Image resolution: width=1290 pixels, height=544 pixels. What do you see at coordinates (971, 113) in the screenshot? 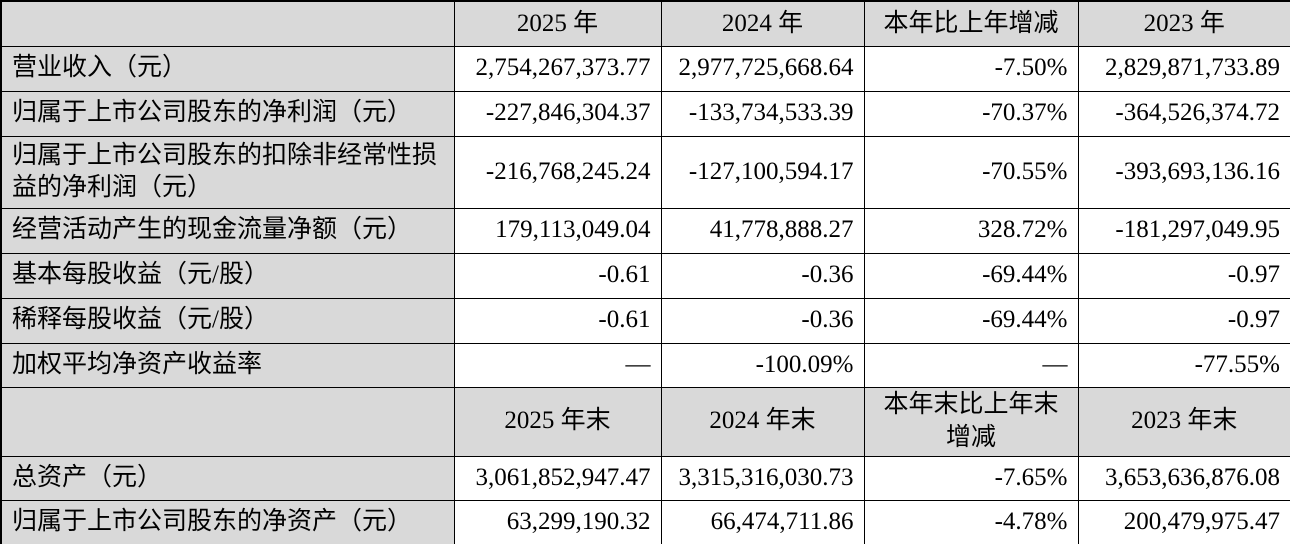
I see `cell-value: -70.37%` at bounding box center [971, 113].